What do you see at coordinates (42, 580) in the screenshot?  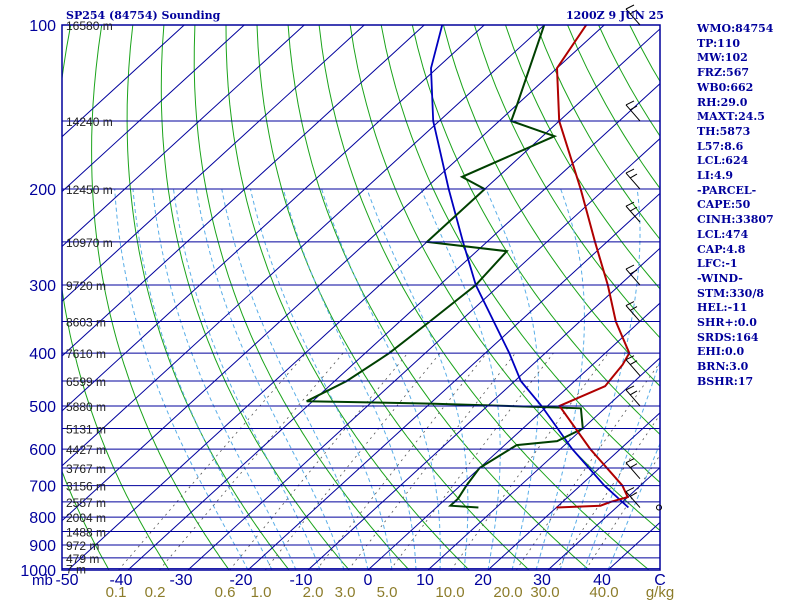 I see `pressure-units-label: mb` at bounding box center [42, 580].